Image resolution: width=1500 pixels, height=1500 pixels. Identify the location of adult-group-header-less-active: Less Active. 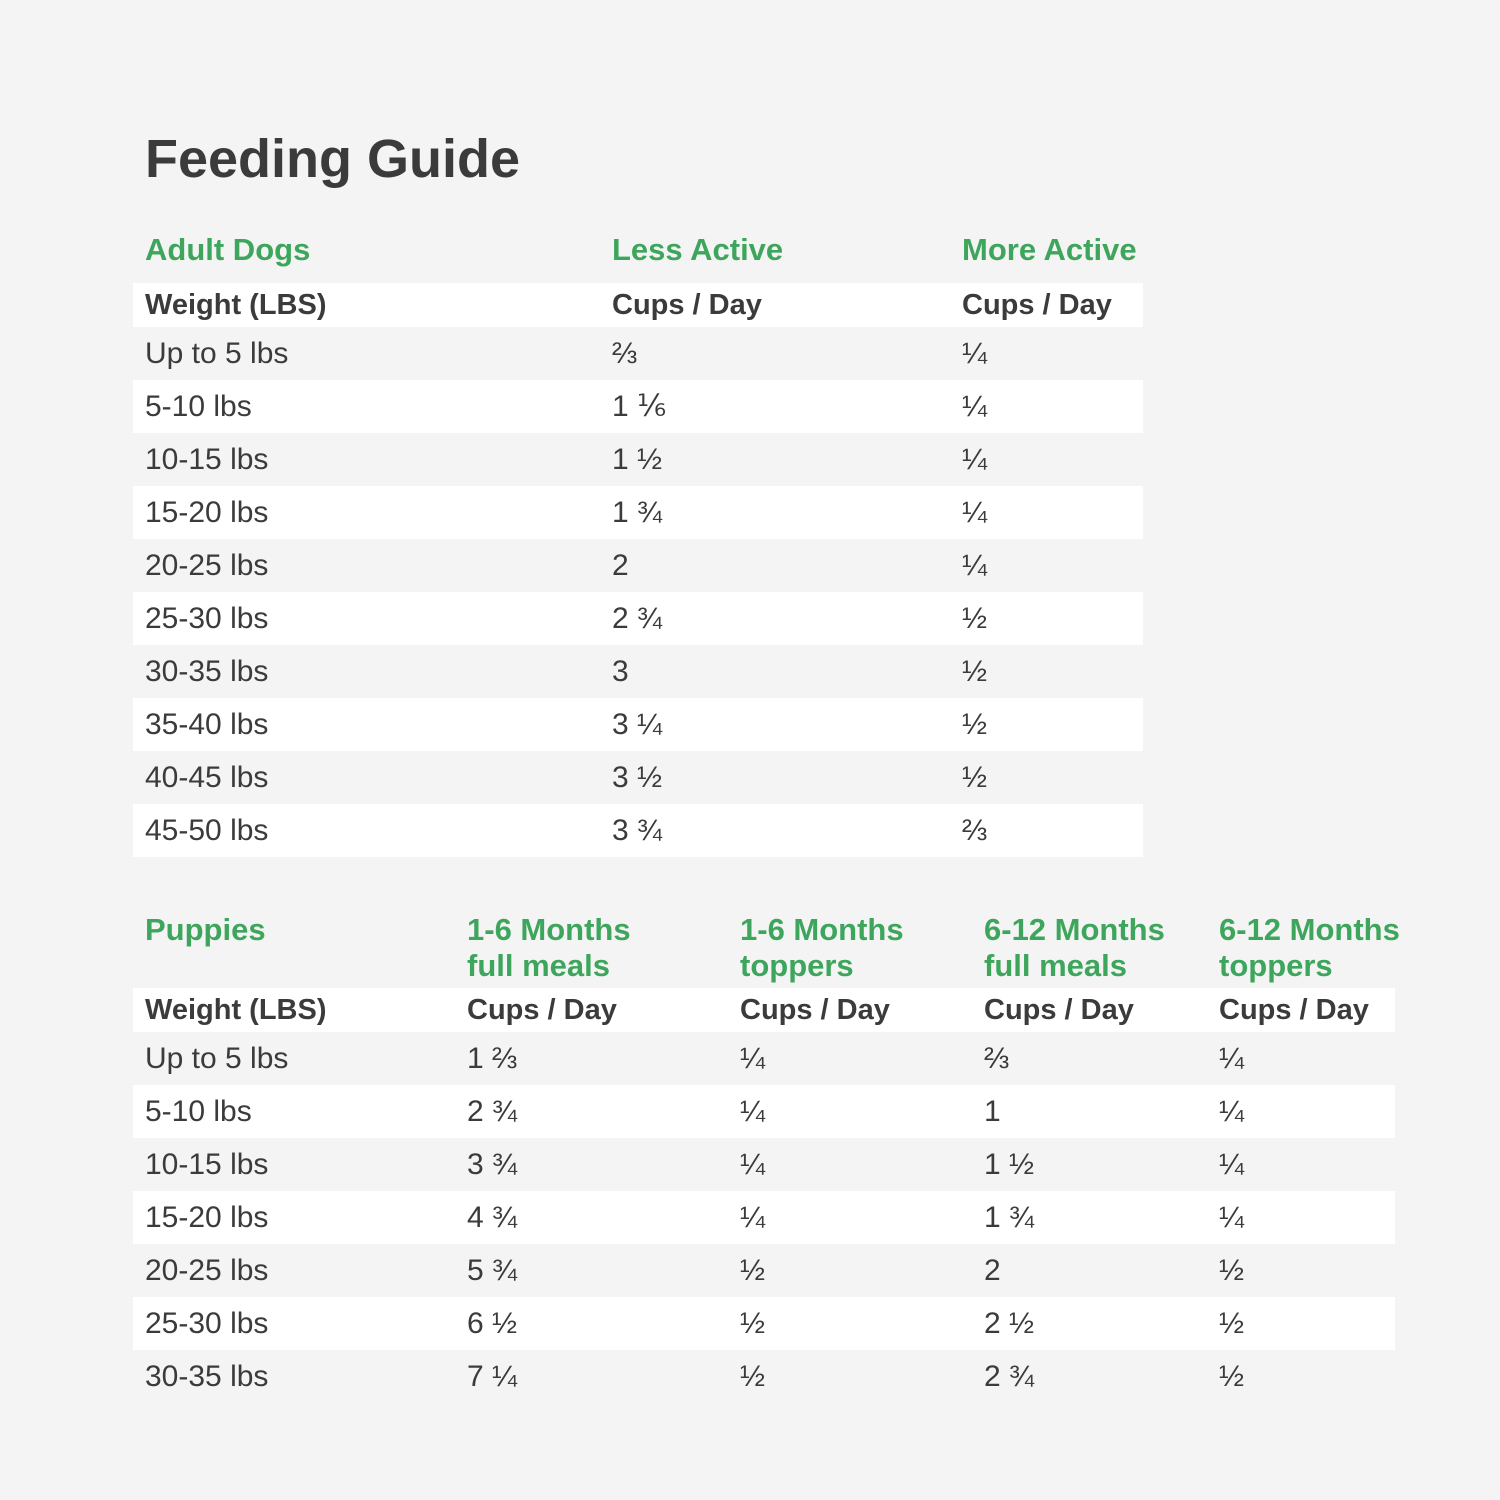
(698, 249).